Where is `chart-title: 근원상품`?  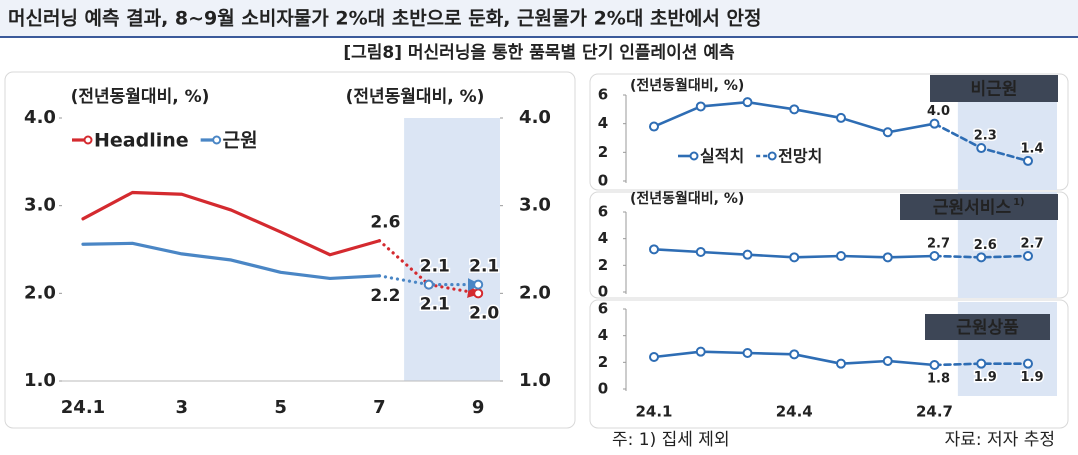
chart-title: 근원상품 is located at coordinates (987, 328).